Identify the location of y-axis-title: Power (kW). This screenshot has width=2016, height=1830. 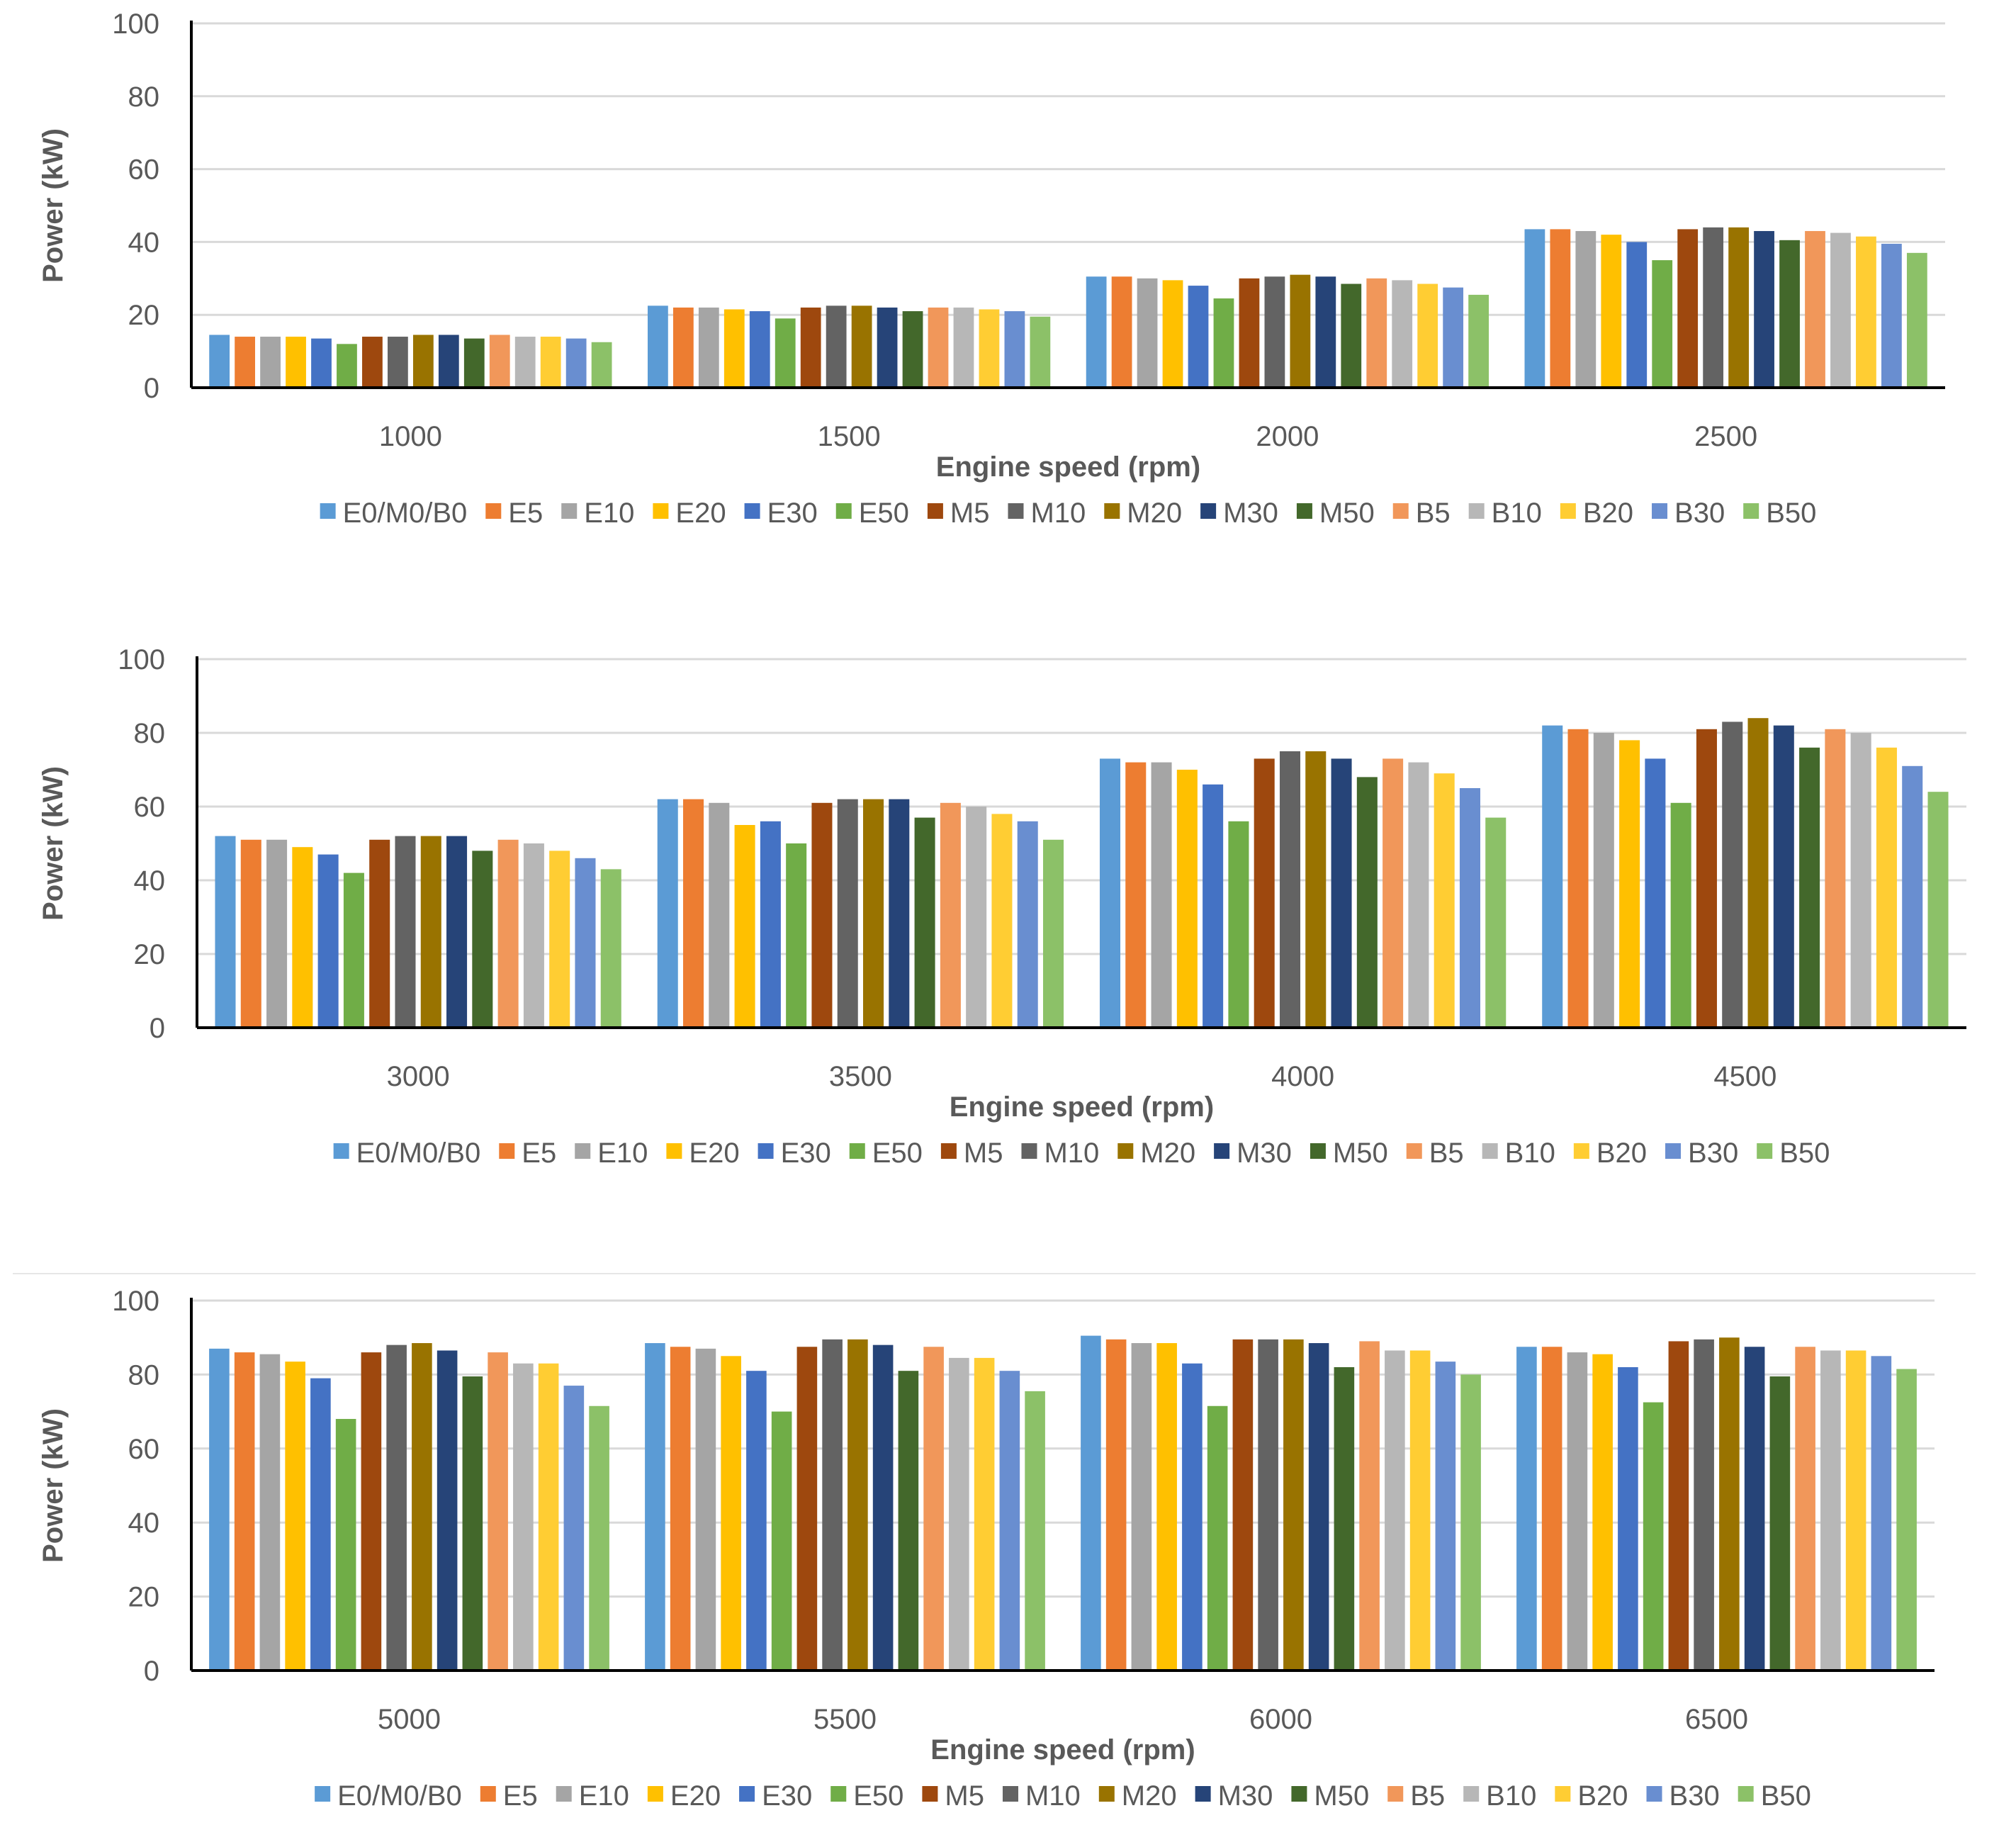
(54, 205).